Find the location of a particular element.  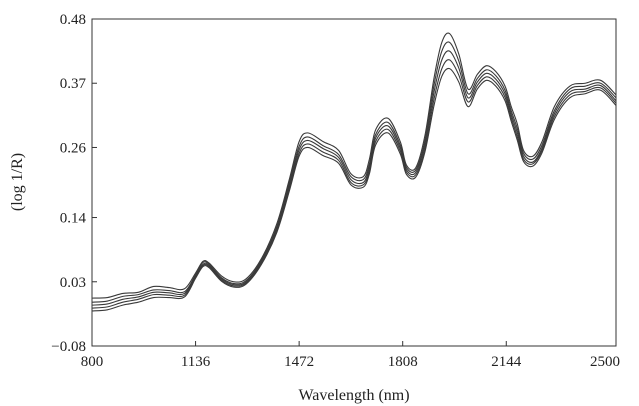

x-axis-title: Wavelength (nm) is located at coordinates (353, 395).